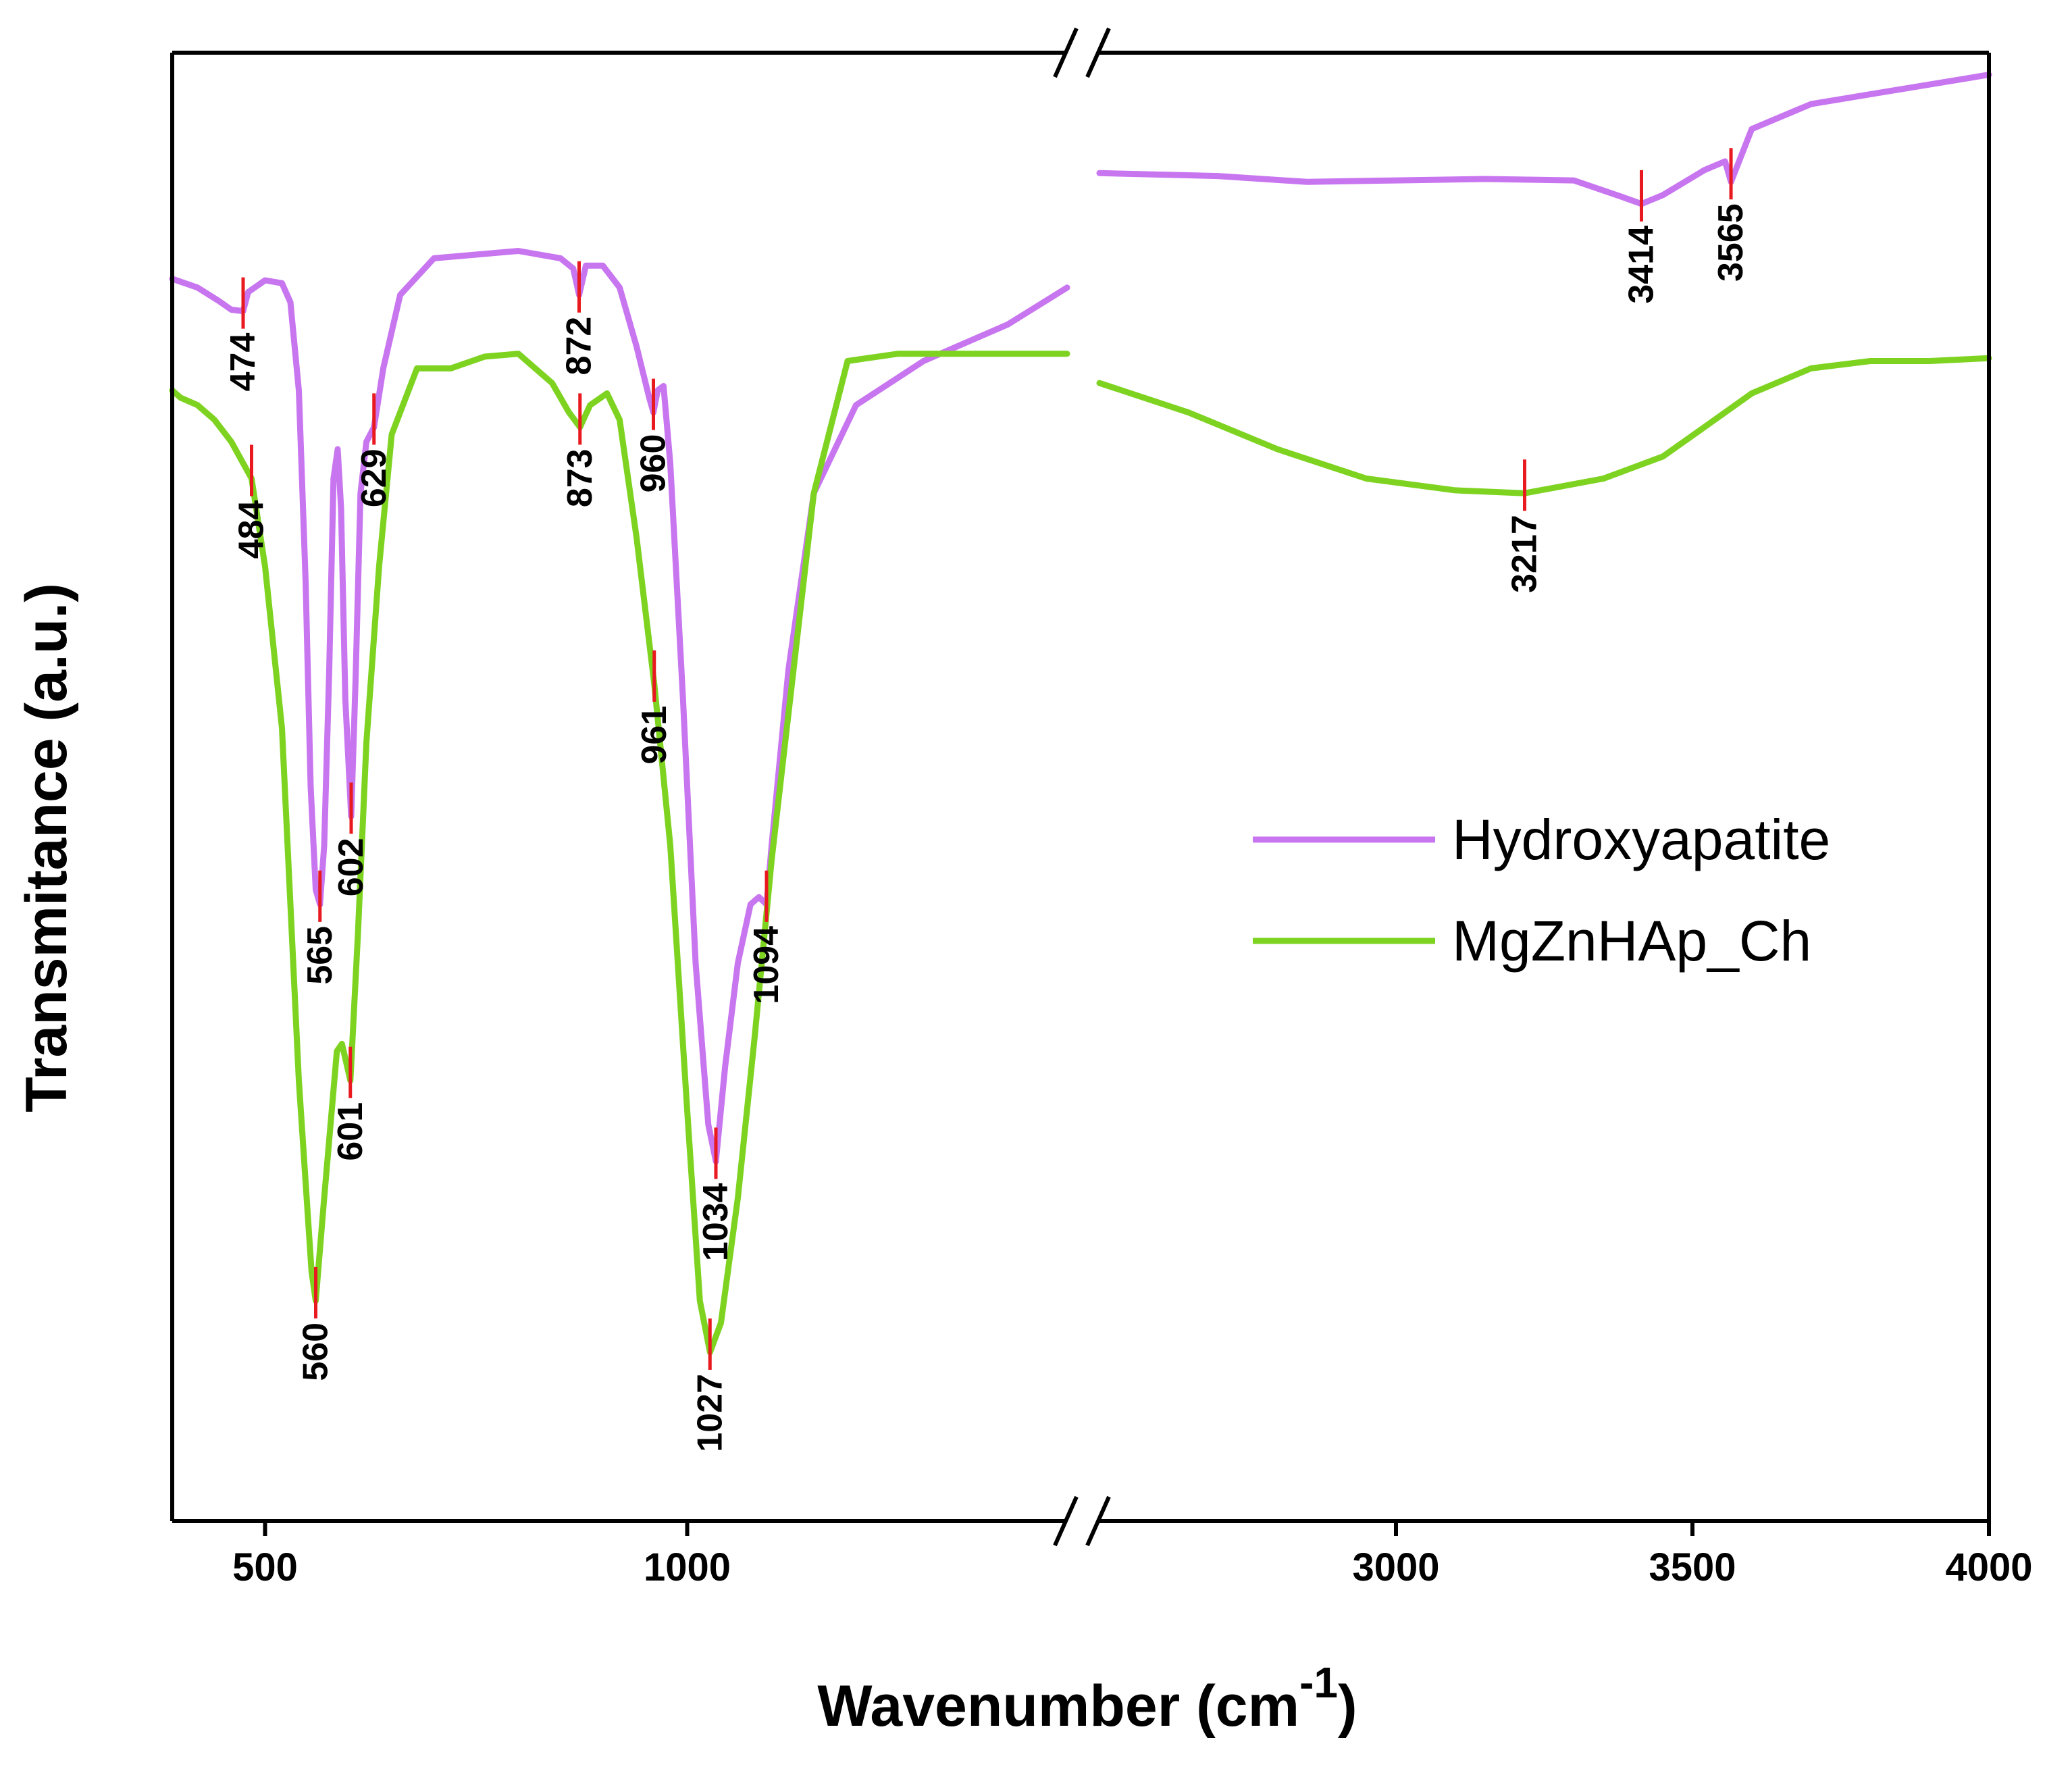  What do you see at coordinates (251, 529) in the screenshot?
I see `peak-label-484: 484` at bounding box center [251, 529].